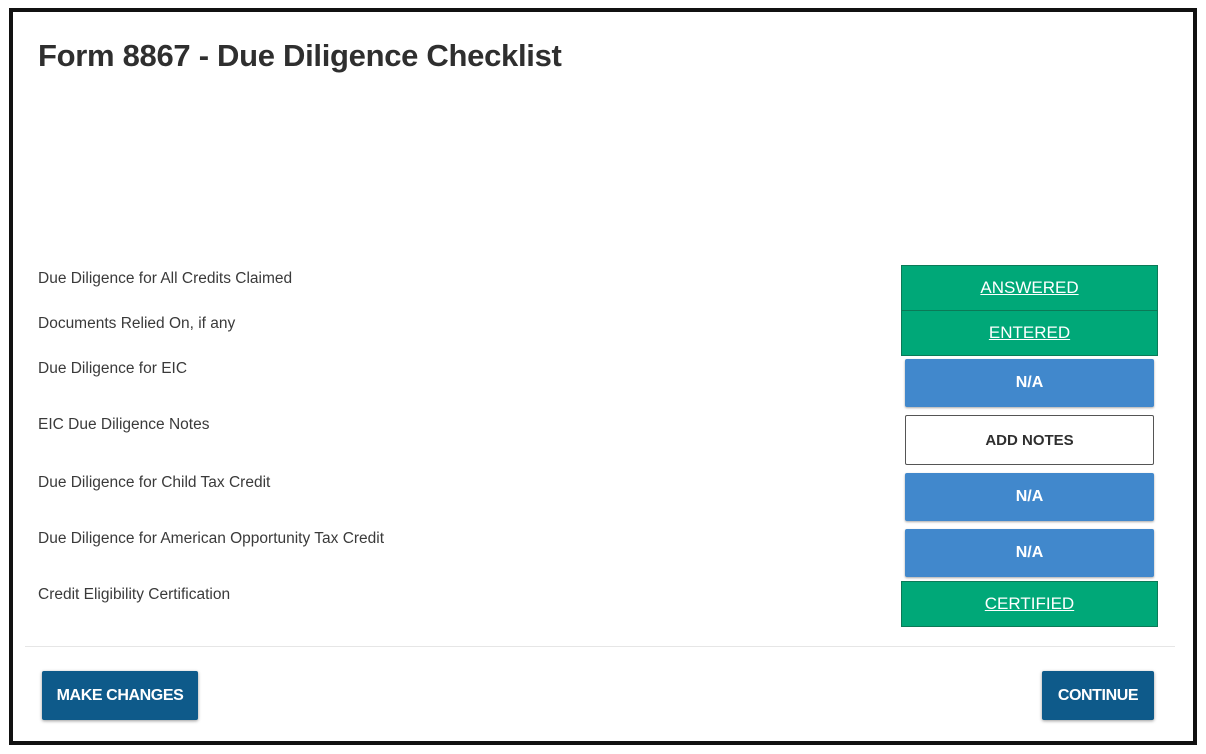 This screenshot has height=754, width=1206. Describe the element at coordinates (120, 695) in the screenshot. I see `make-changes-button: MAKE CHANGES` at that location.